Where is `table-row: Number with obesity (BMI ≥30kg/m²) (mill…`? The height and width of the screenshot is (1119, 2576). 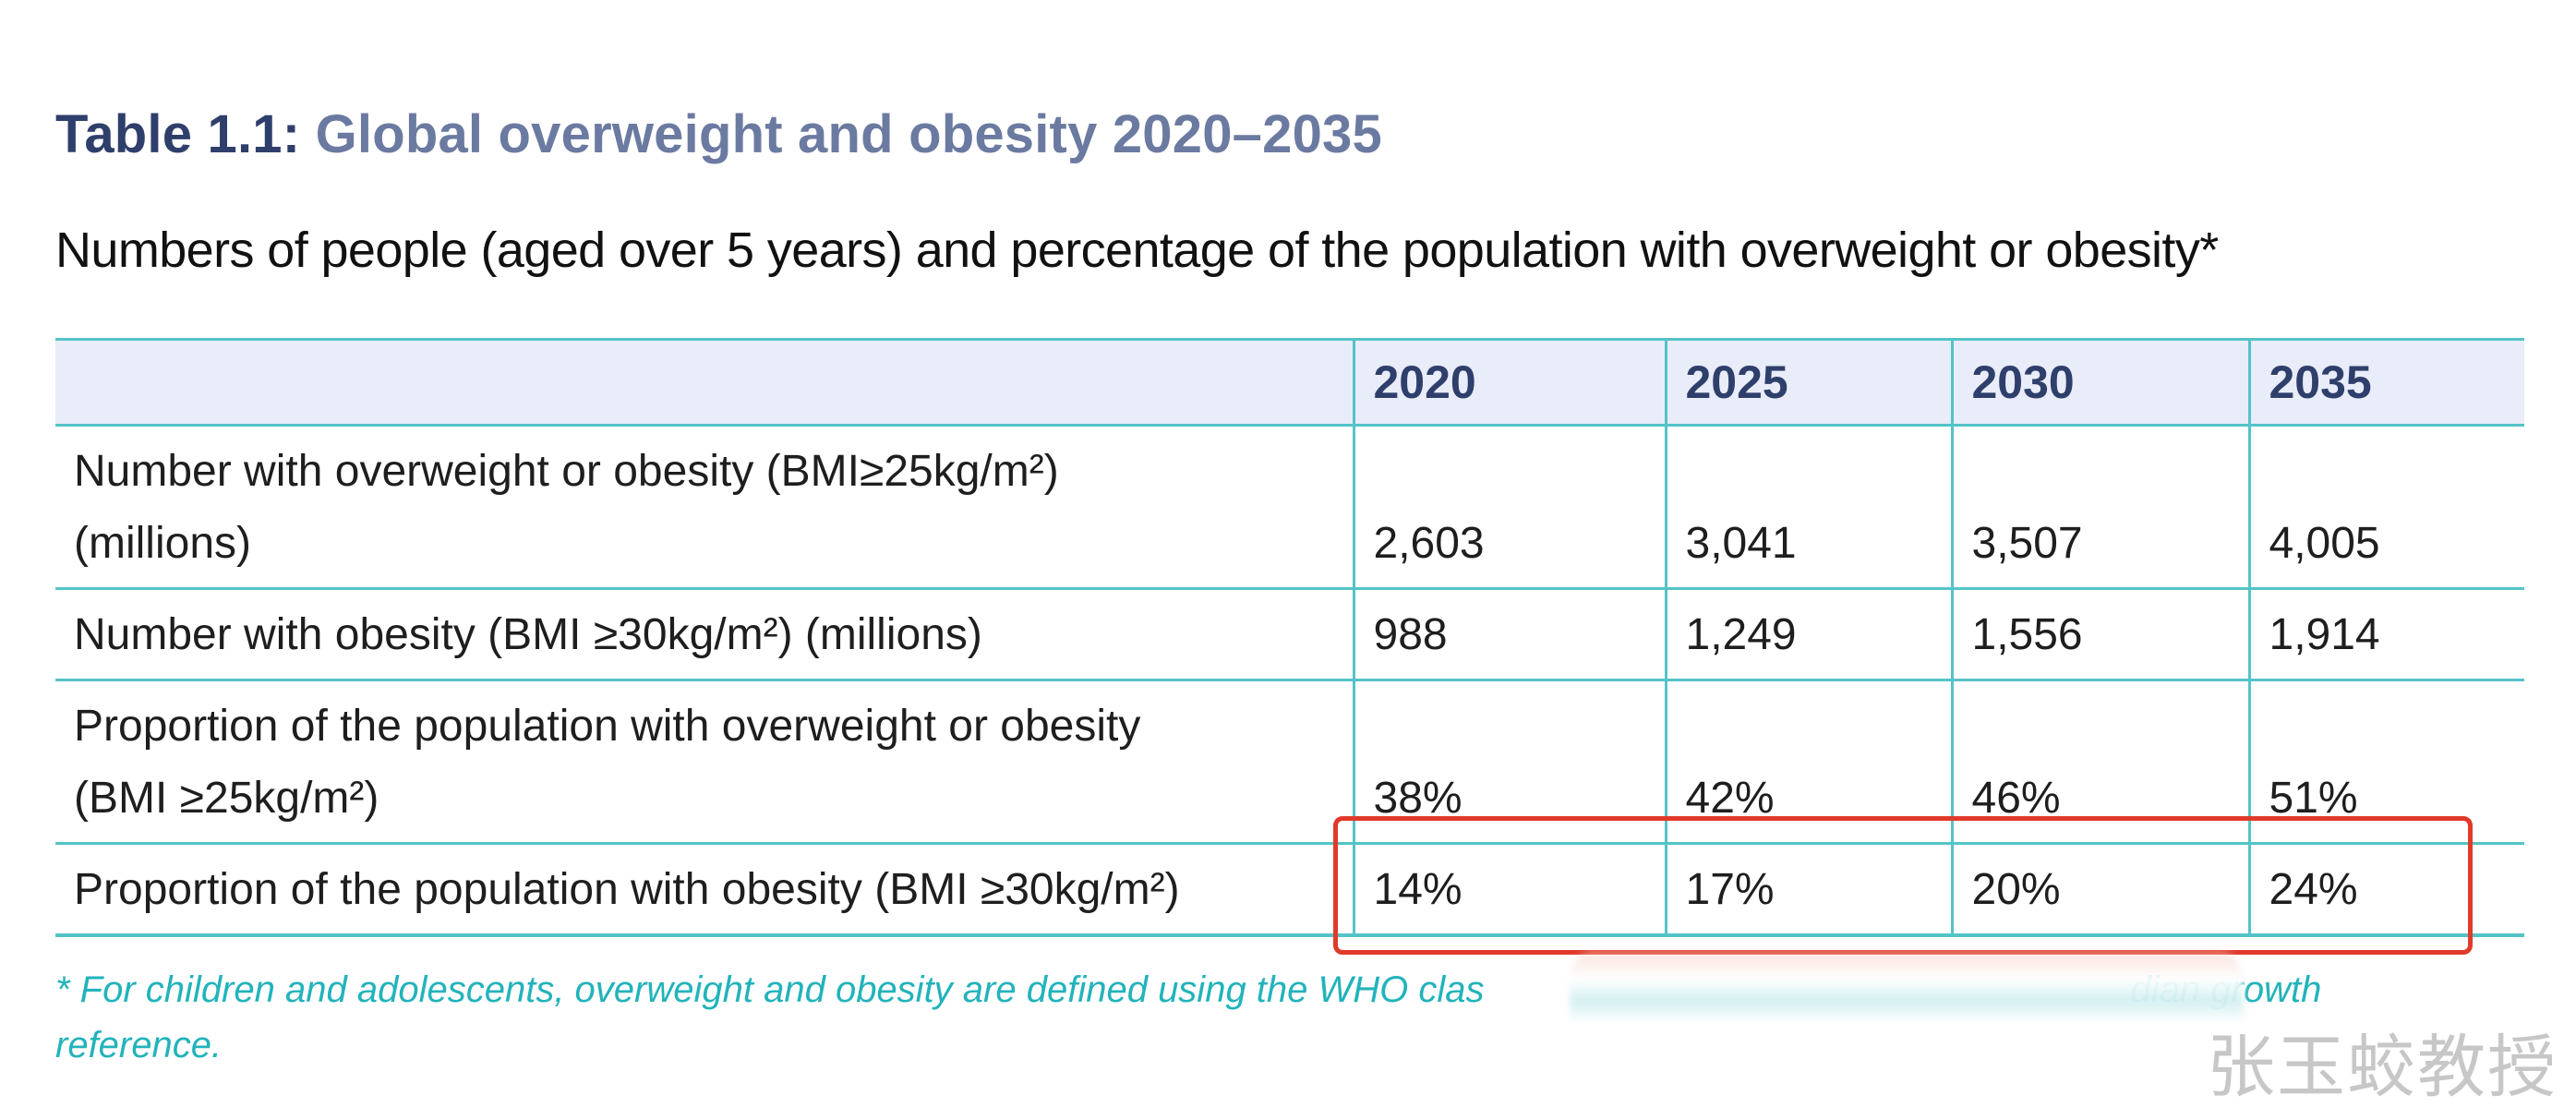
table-row: Number with obesity (BMI ≥30kg/m²) (mill… is located at coordinates (1289, 634).